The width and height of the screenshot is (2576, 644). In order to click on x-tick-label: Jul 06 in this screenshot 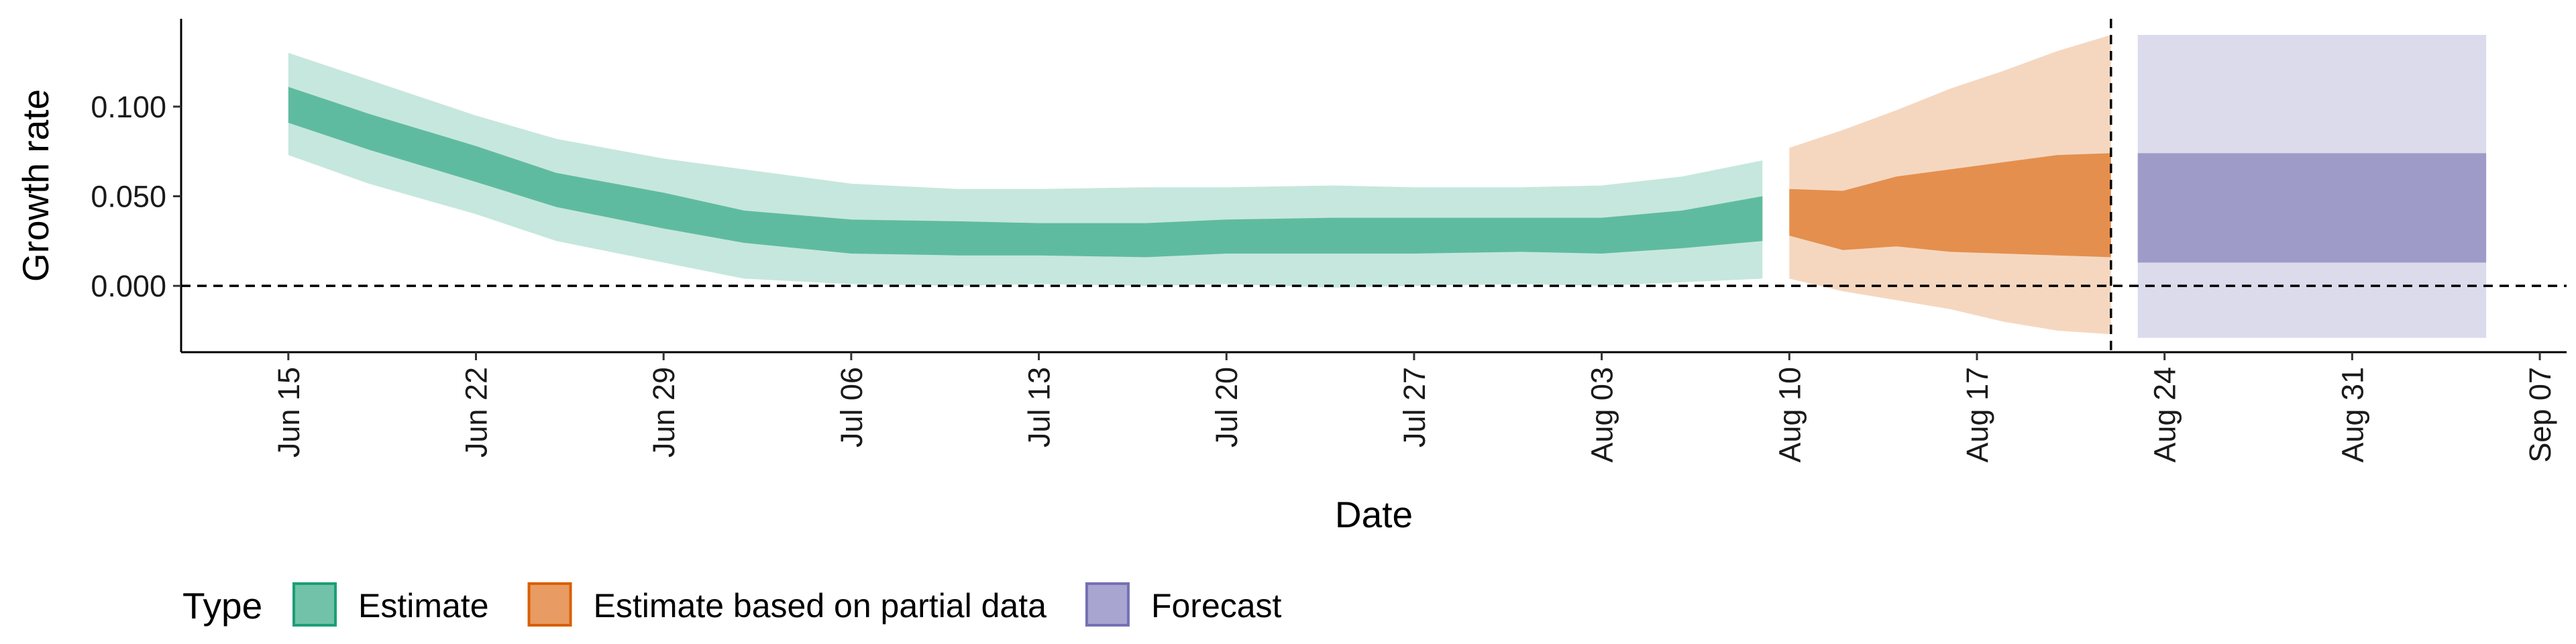, I will do `click(852, 407)`.